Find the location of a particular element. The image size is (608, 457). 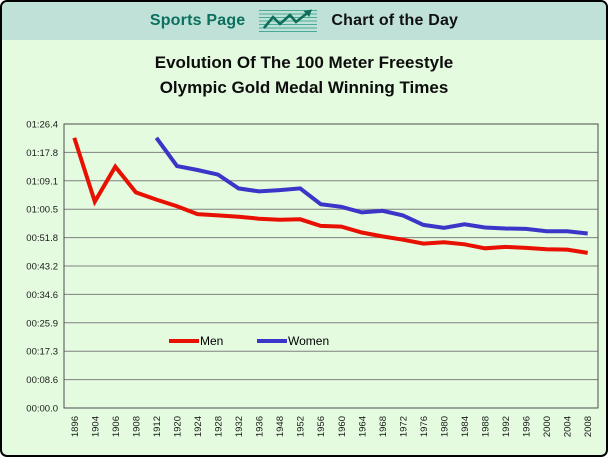

y-tick-label: 00:00.0 is located at coordinates (42, 409).